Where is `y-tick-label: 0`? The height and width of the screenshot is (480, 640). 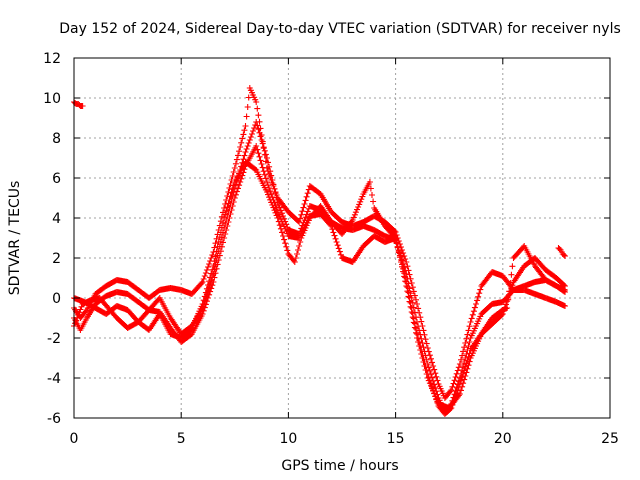 y-tick-label: 0 is located at coordinates (56, 299).